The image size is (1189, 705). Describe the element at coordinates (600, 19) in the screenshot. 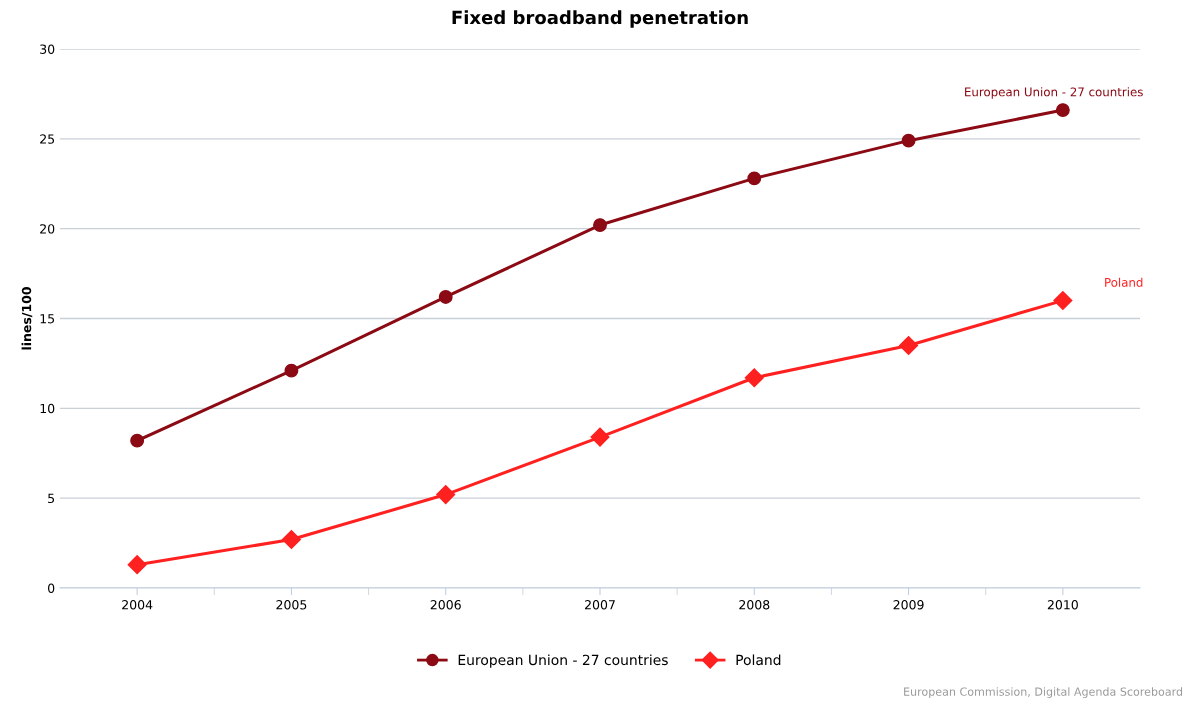

I see `chart-title: Fixed broadband penetration` at that location.